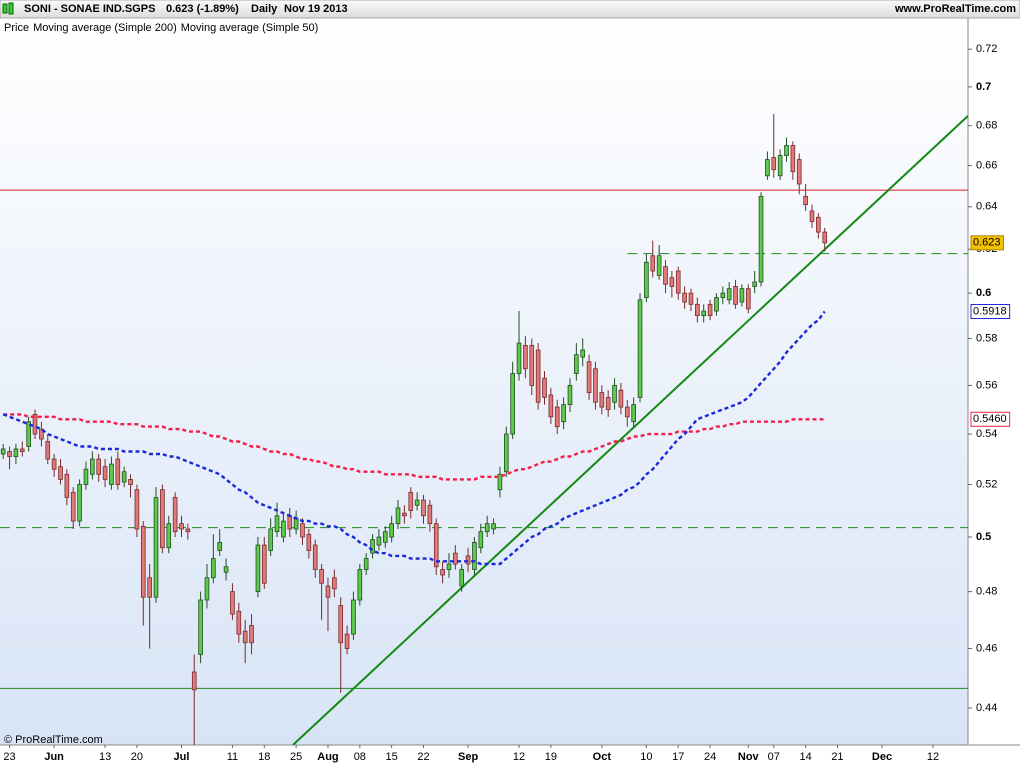 The width and height of the screenshot is (1020, 764). I want to click on x-tick-label: Dec, so click(882, 757).